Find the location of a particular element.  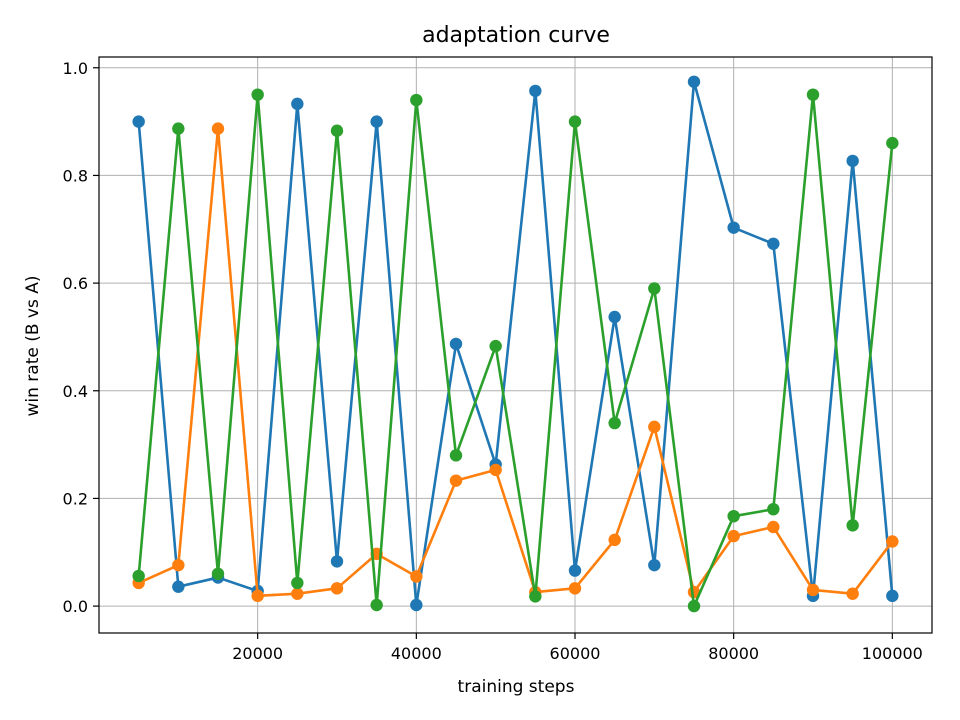

x-tick-label-4: 100000 is located at coordinates (892, 653).